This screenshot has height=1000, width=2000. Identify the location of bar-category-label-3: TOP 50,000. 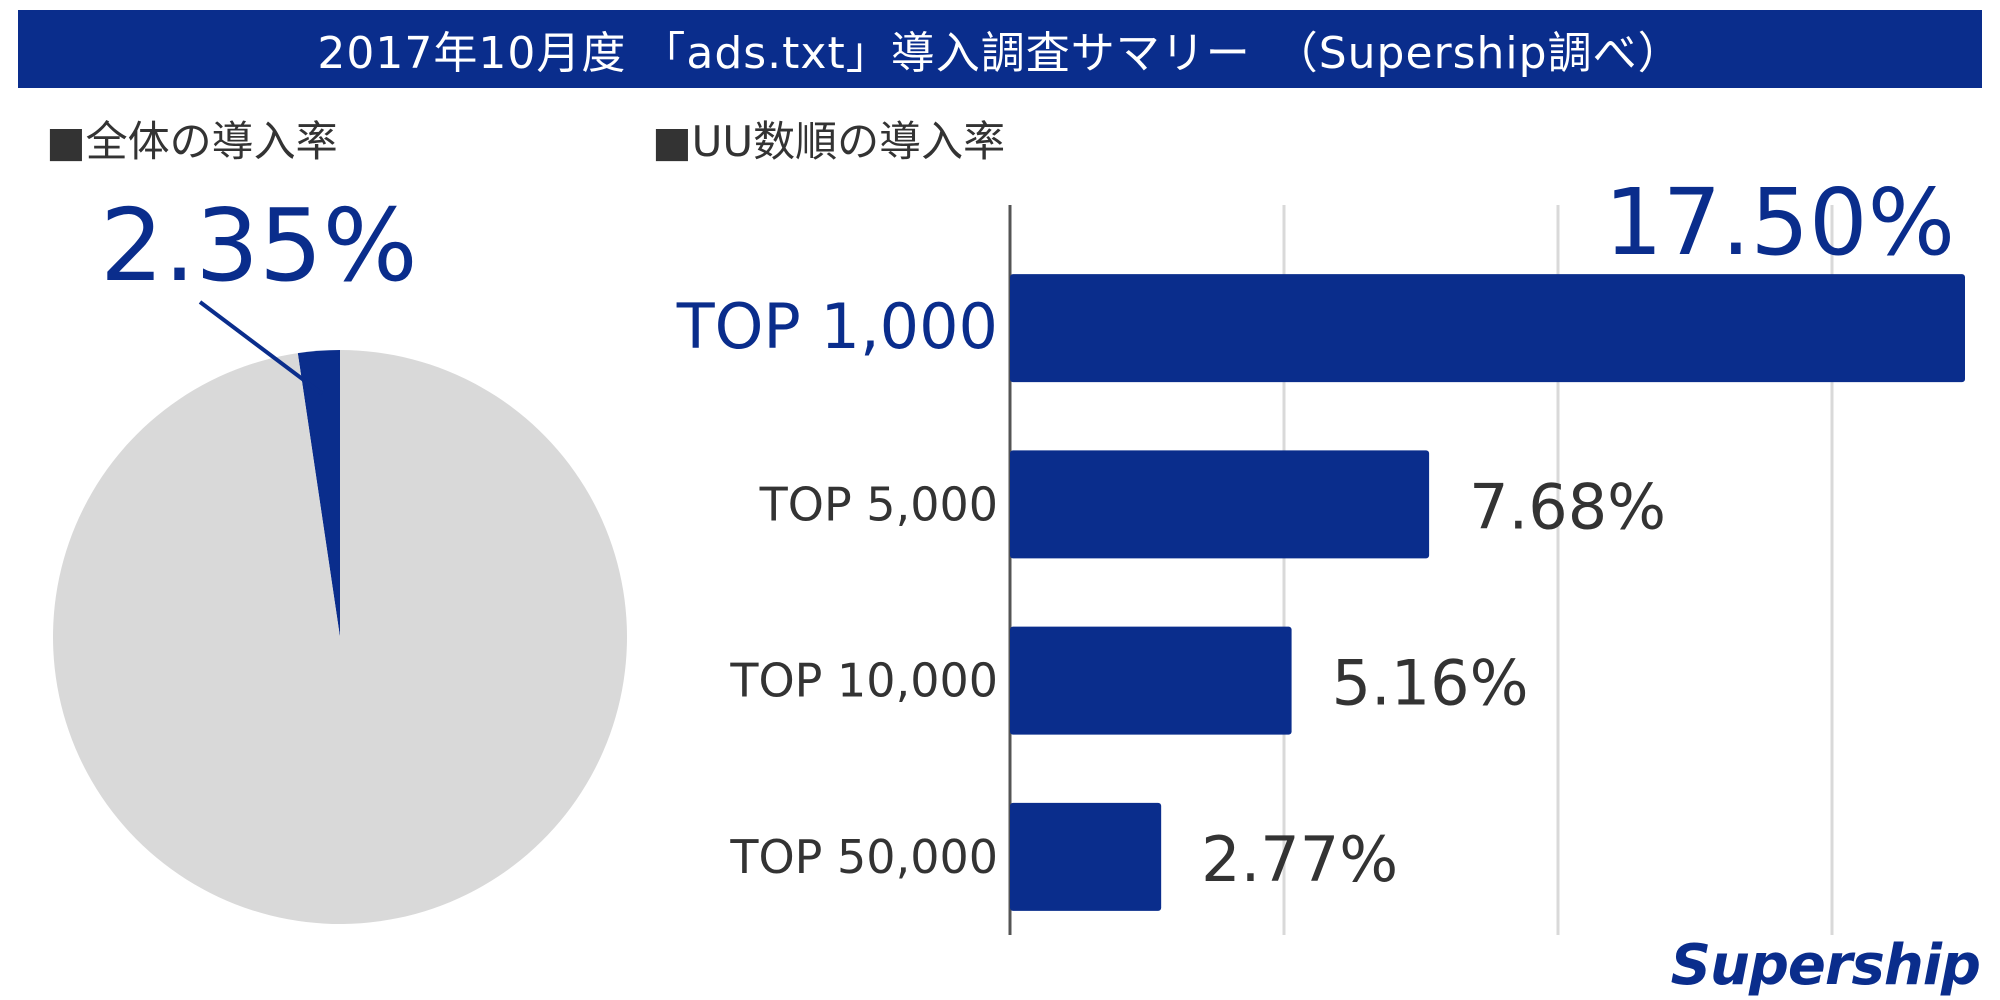
(863, 857).